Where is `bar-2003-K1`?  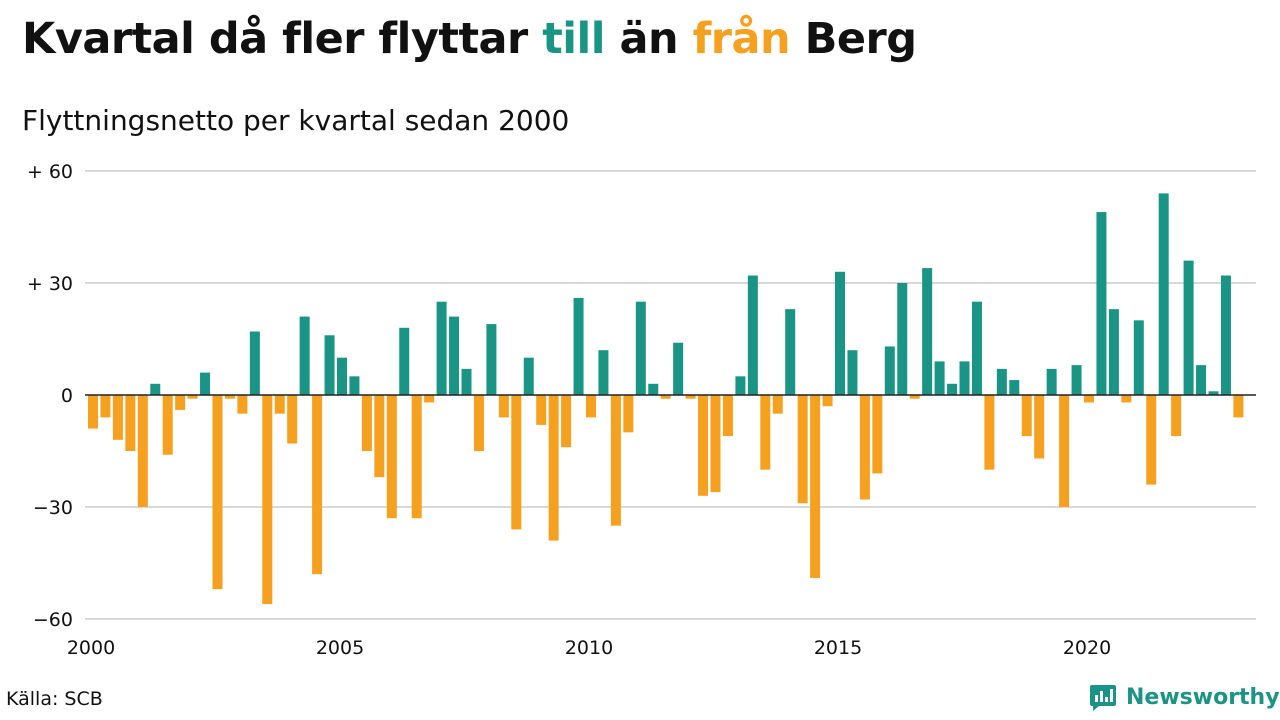
bar-2003-K1 is located at coordinates (242, 404).